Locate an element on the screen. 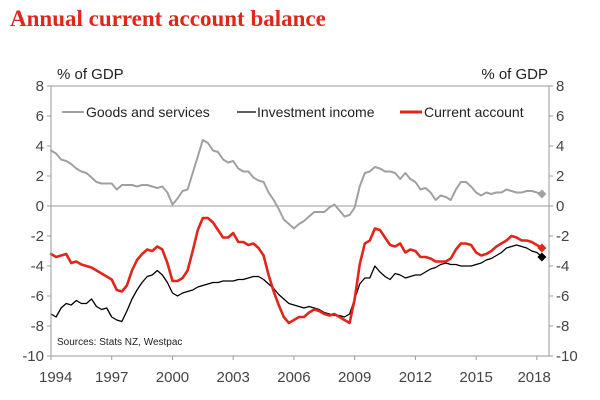 The width and height of the screenshot is (600, 400). x-tick-label: 2015 is located at coordinates (475, 377).